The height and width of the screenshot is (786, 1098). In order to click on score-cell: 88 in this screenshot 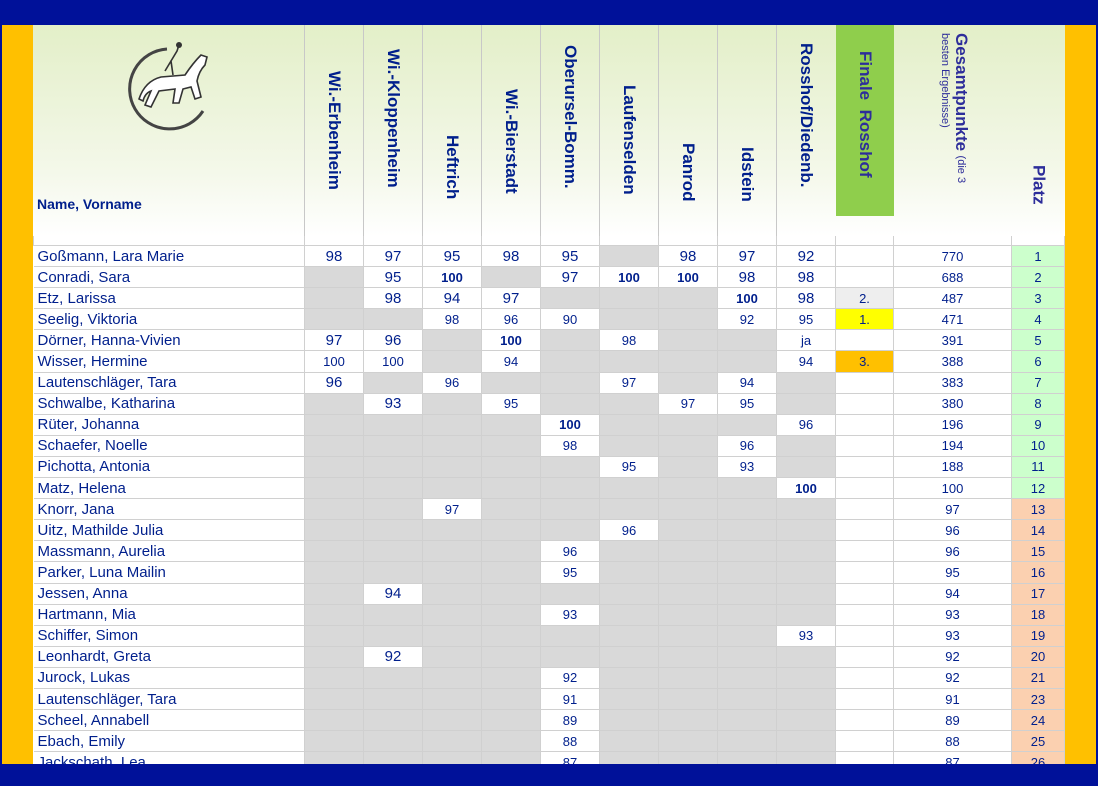, I will do `click(570, 741)`.